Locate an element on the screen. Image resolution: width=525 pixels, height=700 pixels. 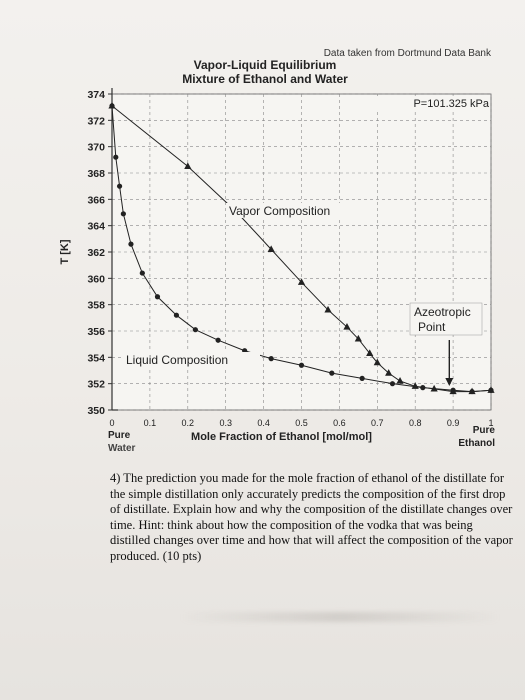
vapor-label-box is located at coordinates (288, 210).